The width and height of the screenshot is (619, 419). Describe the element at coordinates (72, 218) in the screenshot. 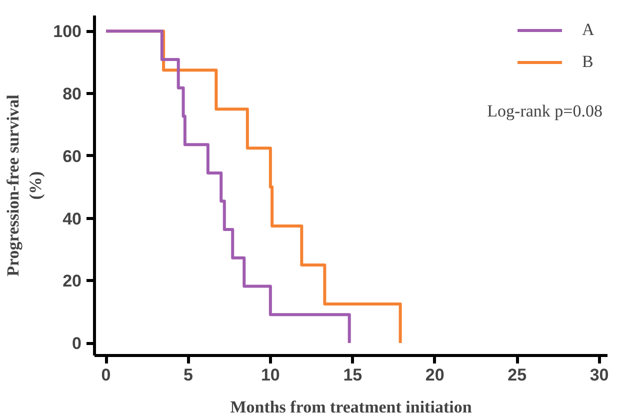

I see `y-tick-label: 40` at that location.